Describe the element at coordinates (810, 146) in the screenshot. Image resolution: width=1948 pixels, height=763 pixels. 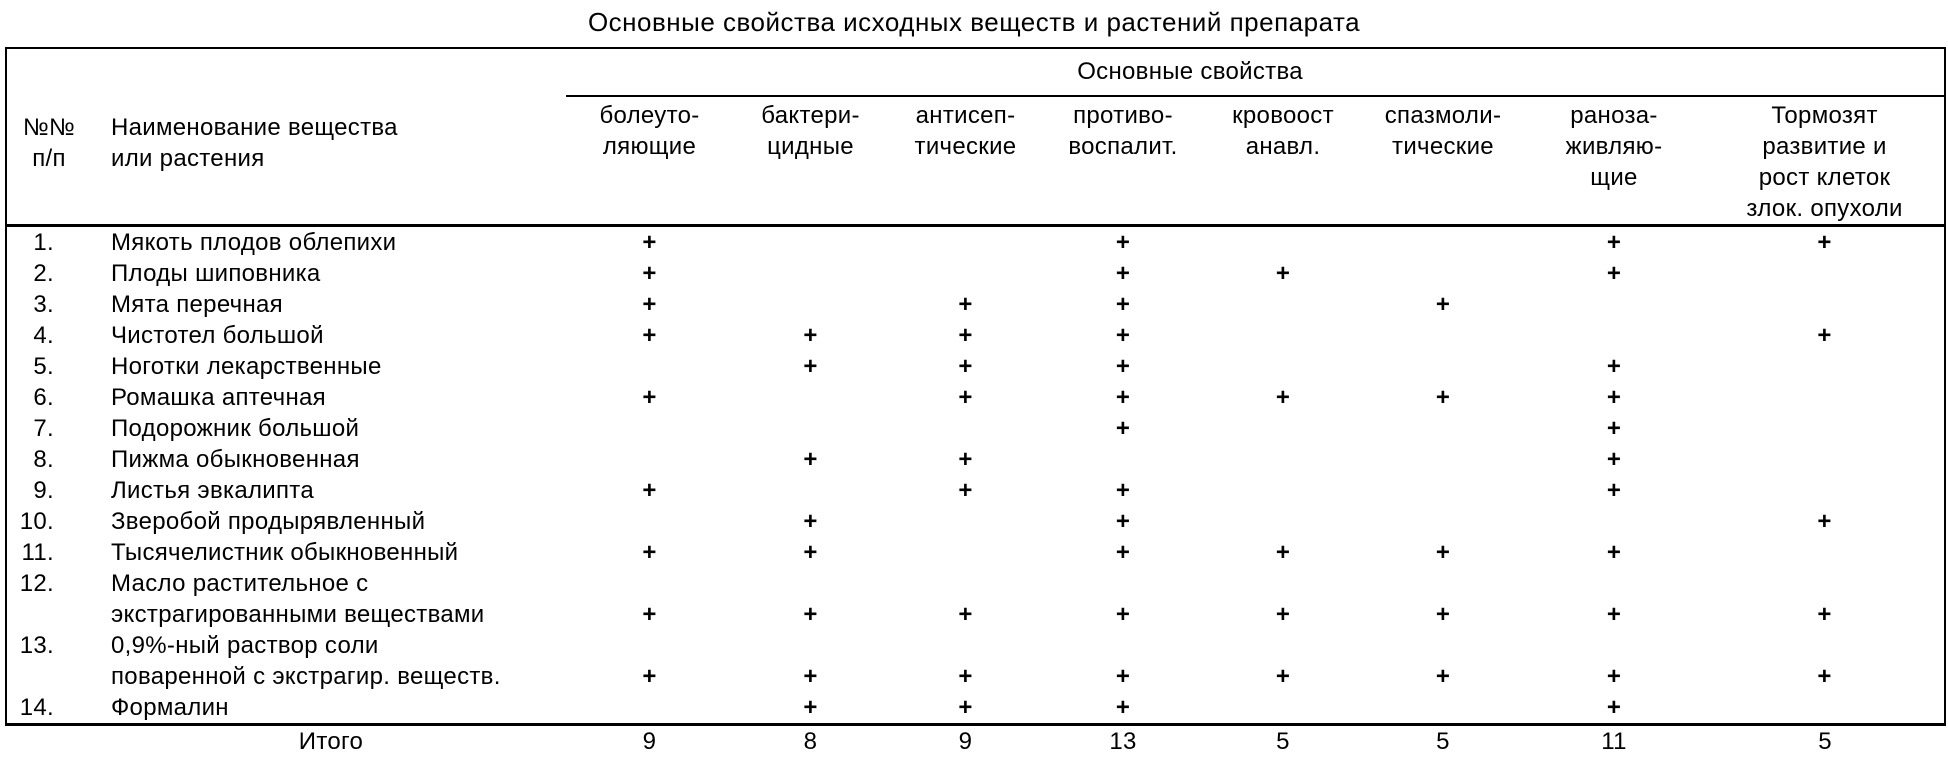
I see `header-property-line: цидные` at that location.